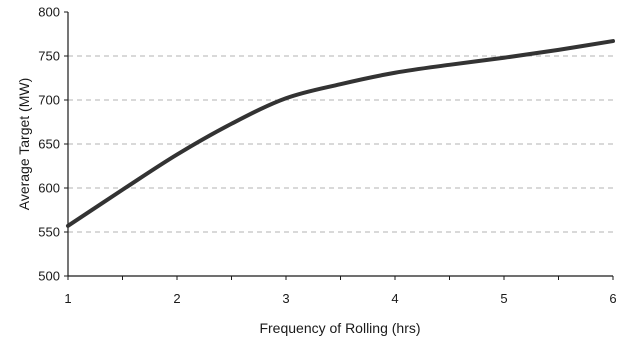 Image resolution: width=631 pixels, height=346 pixels. What do you see at coordinates (24, 144) in the screenshot?
I see `y-axis-title: Average Target (MW)` at bounding box center [24, 144].